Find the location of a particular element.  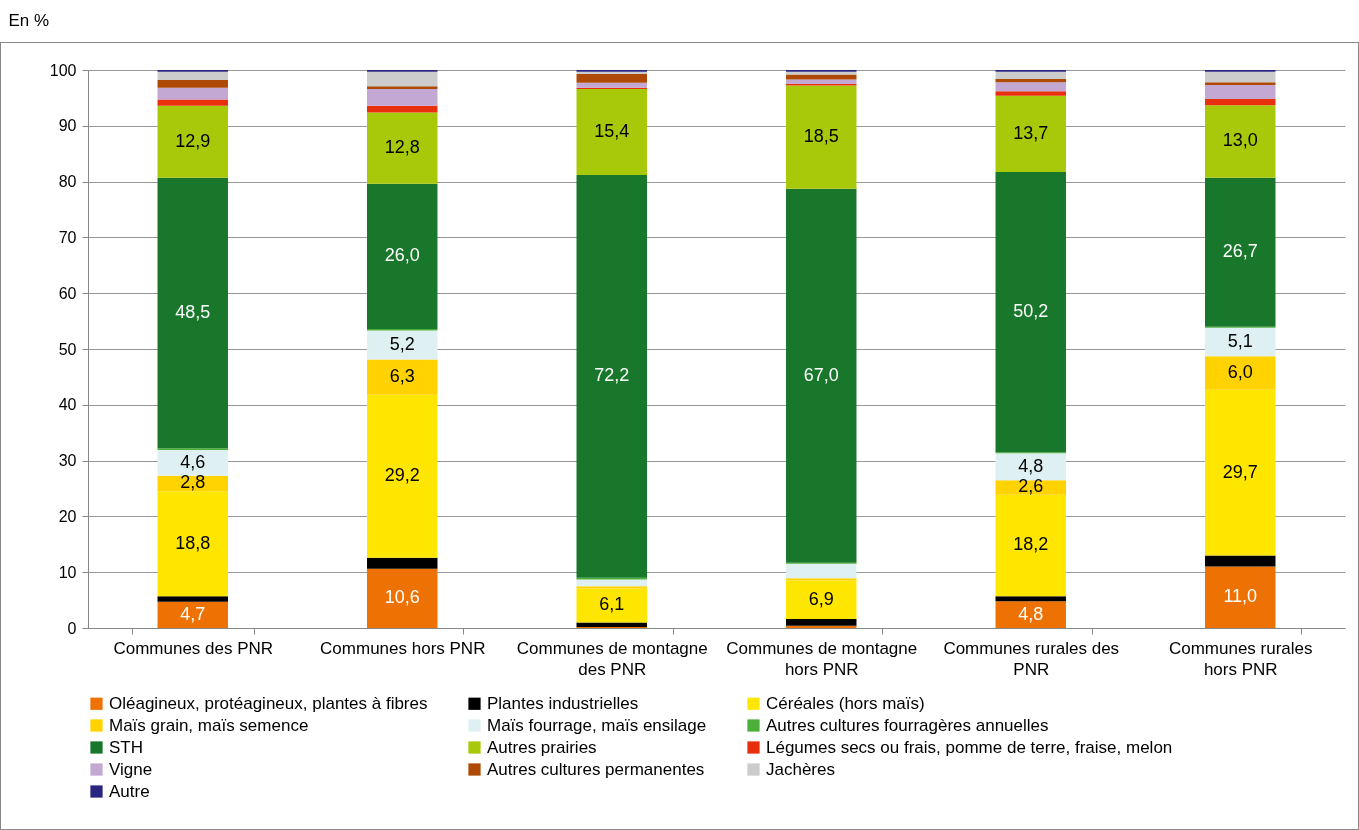

data-label: 2,8 is located at coordinates (193, 482).